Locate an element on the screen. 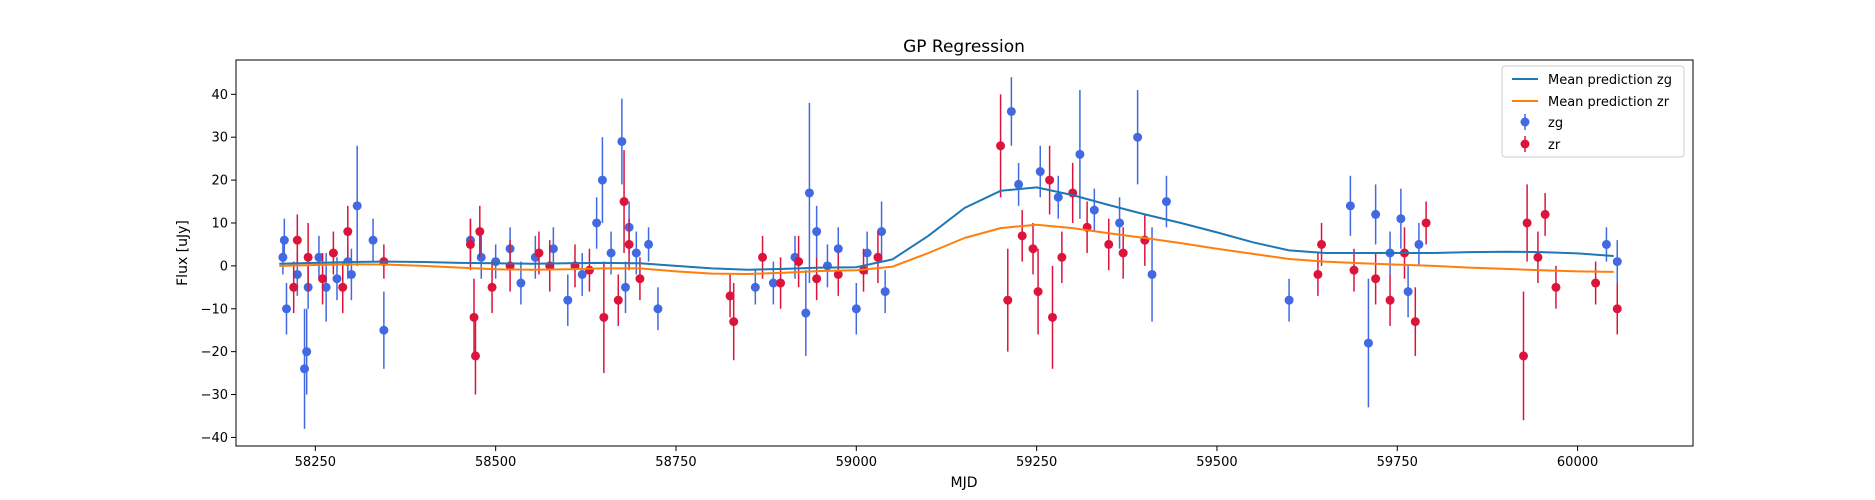 This screenshot has height=500, width=1875. line-mean-prediction-zr is located at coordinates (946, 249).